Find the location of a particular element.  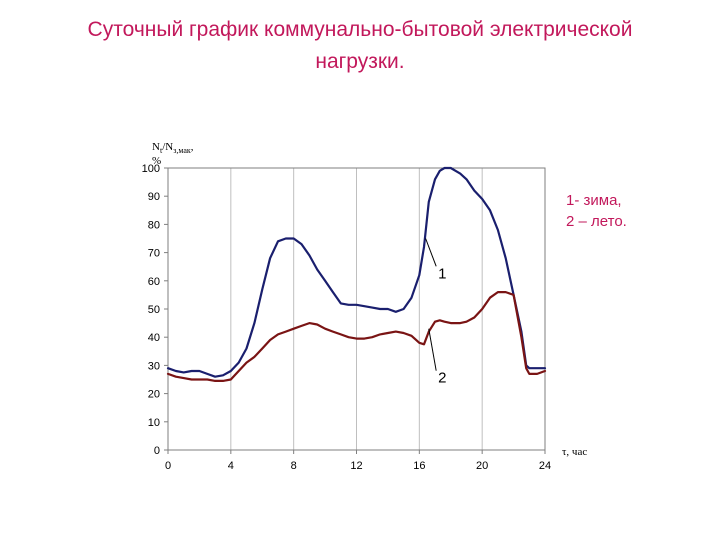

x-tick-label: 24 is located at coordinates (545, 466).